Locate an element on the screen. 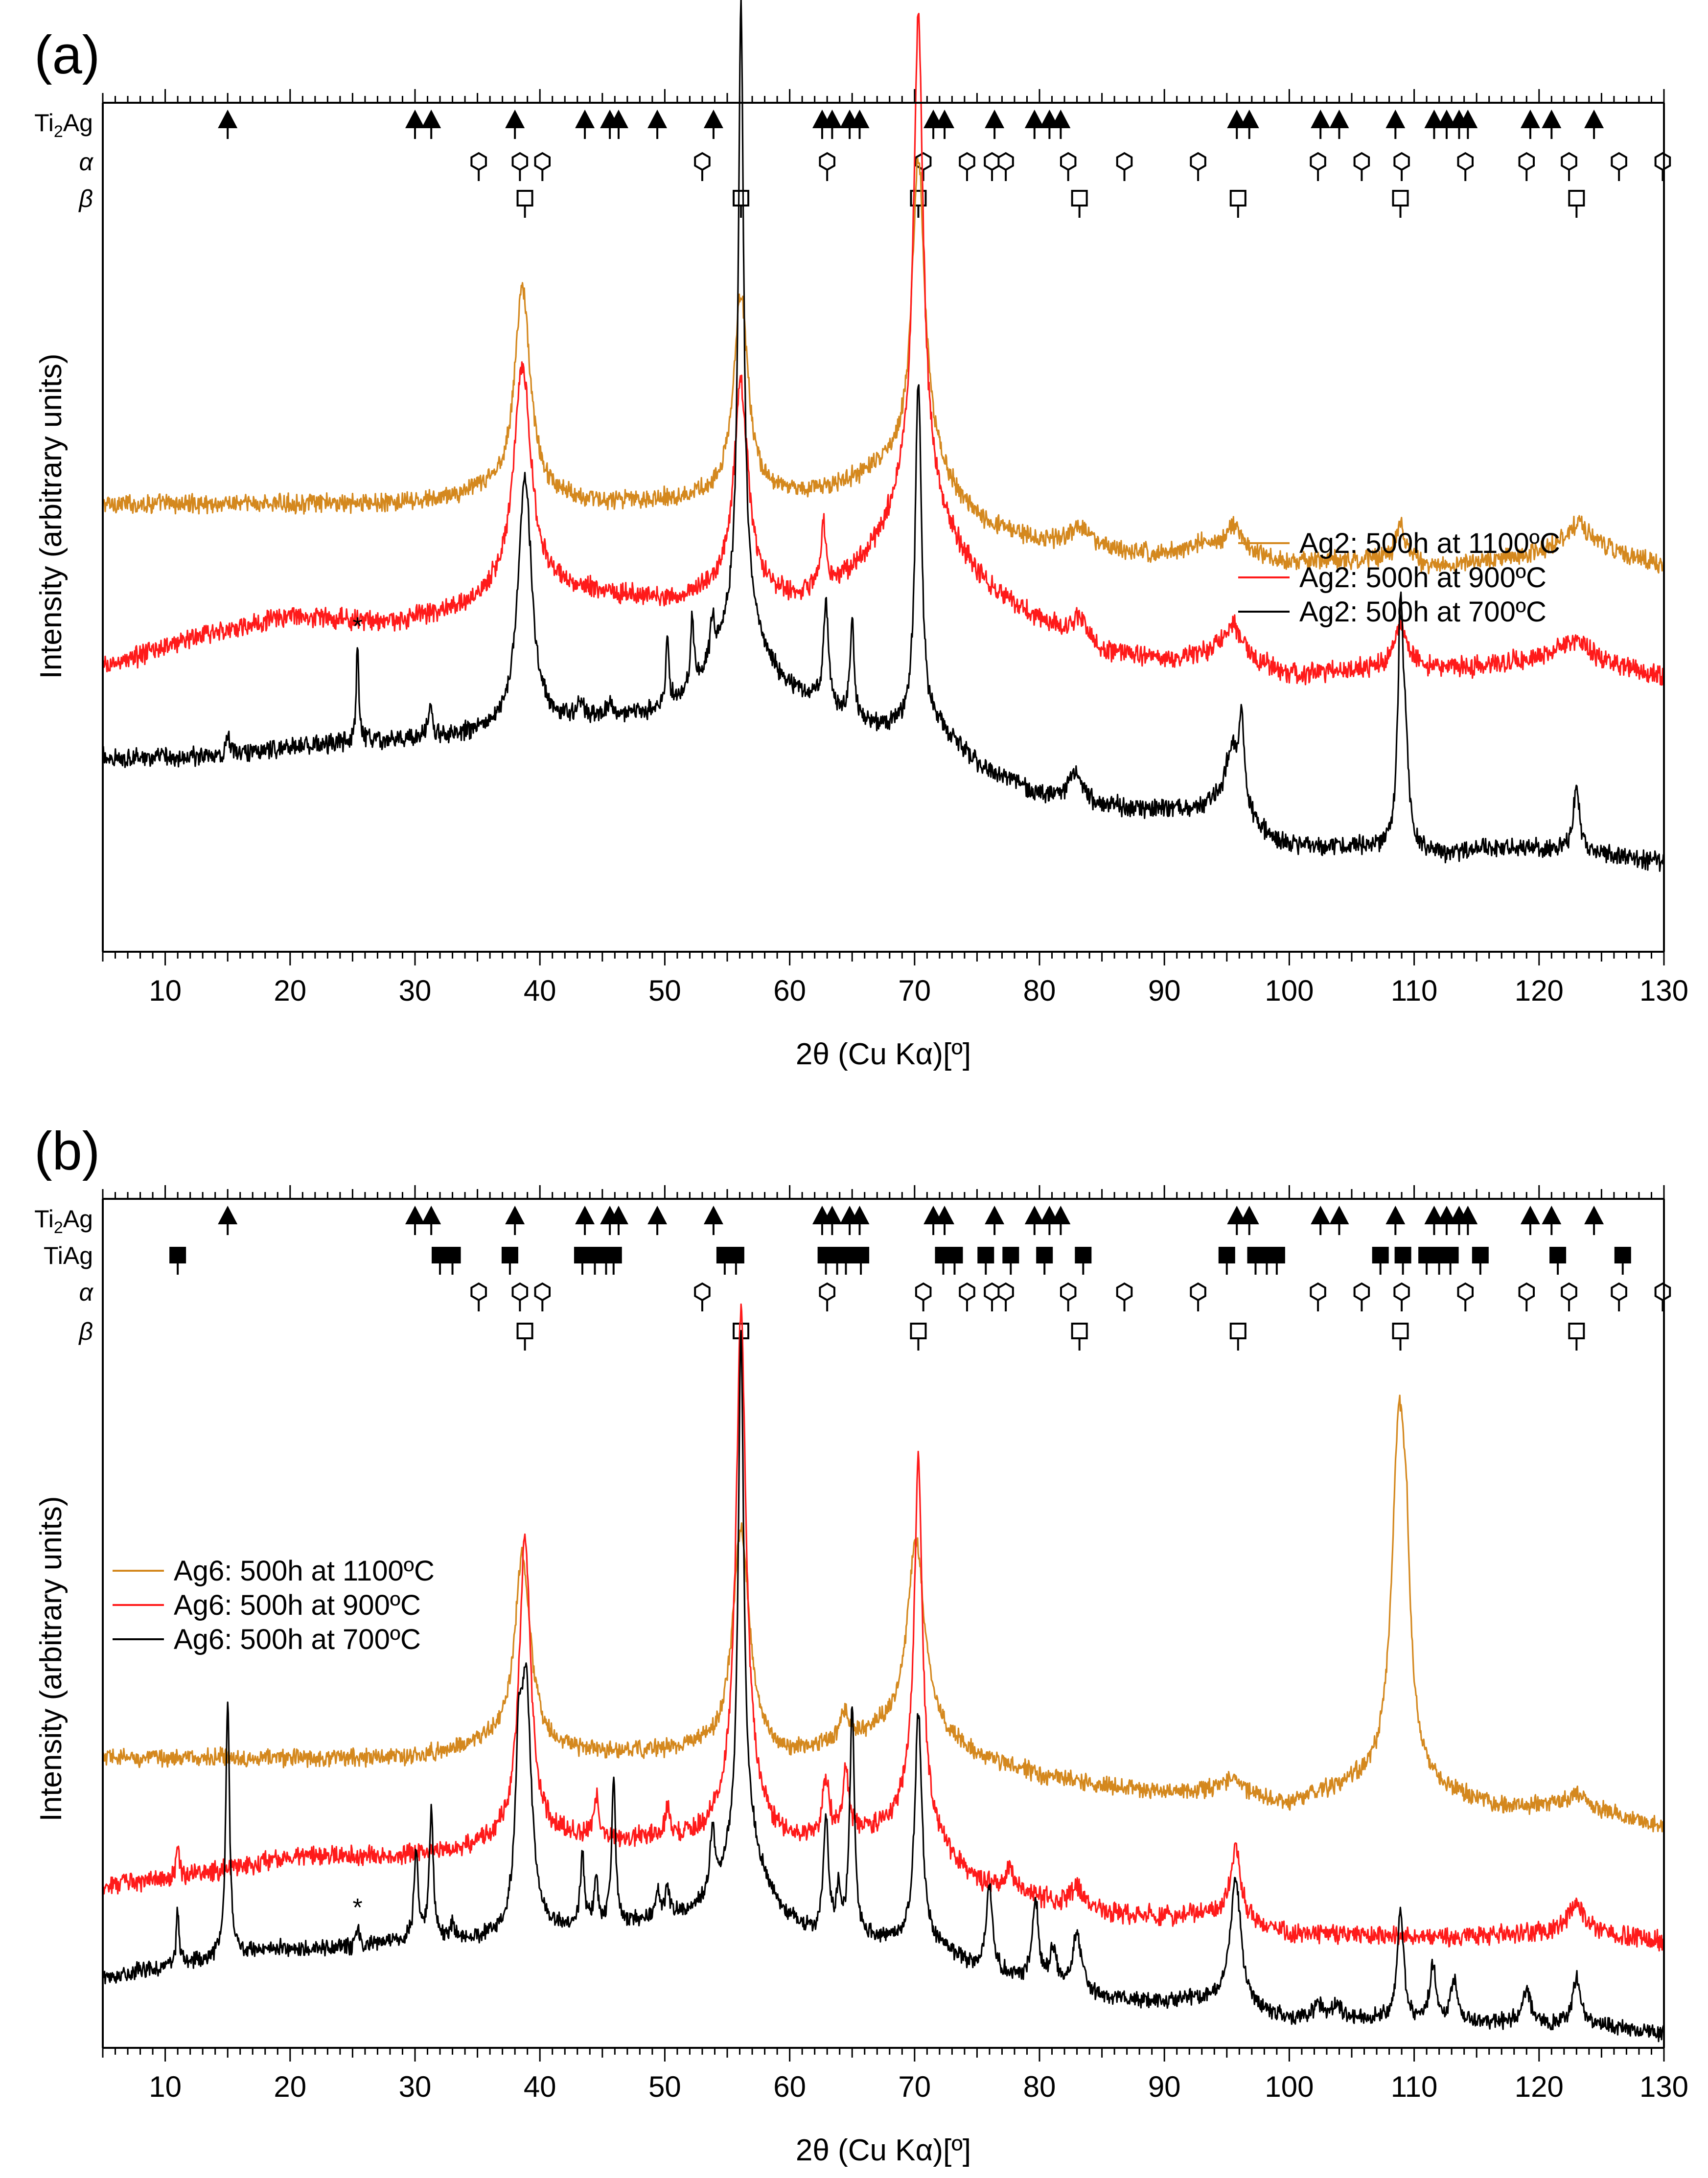 This screenshot has height=2178, width=1708. legend-entry-label: Ag6: 500h at 900ºC is located at coordinates (297, 1605).